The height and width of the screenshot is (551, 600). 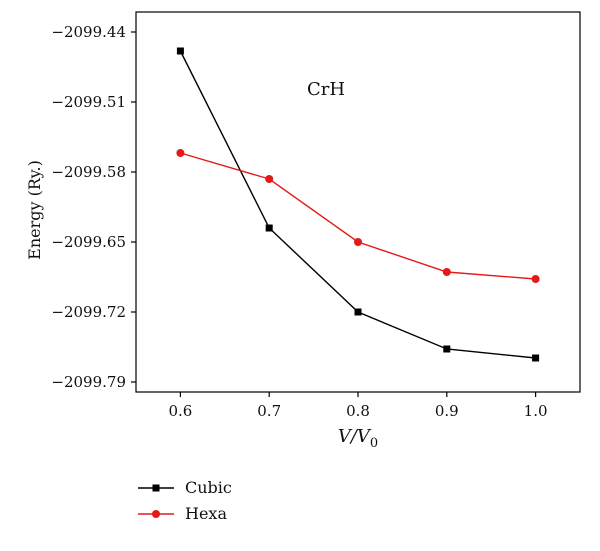 What do you see at coordinates (180, 411) in the screenshot?
I see `x-tick-label: 0.6` at bounding box center [180, 411].